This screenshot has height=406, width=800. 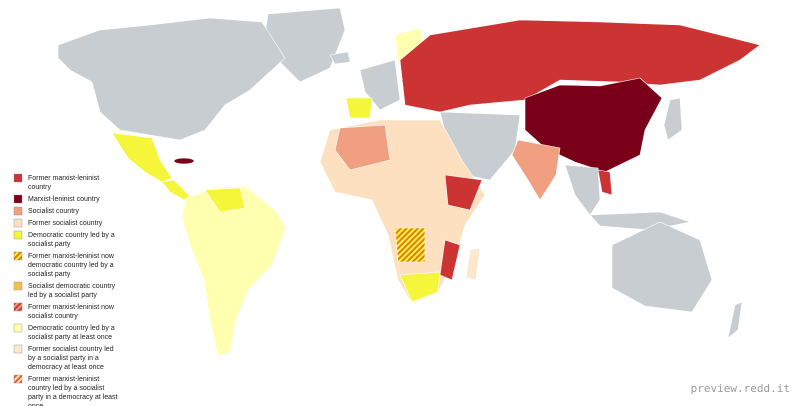 What do you see at coordinates (176, 190) in the screenshot?
I see `central-america` at bounding box center [176, 190].